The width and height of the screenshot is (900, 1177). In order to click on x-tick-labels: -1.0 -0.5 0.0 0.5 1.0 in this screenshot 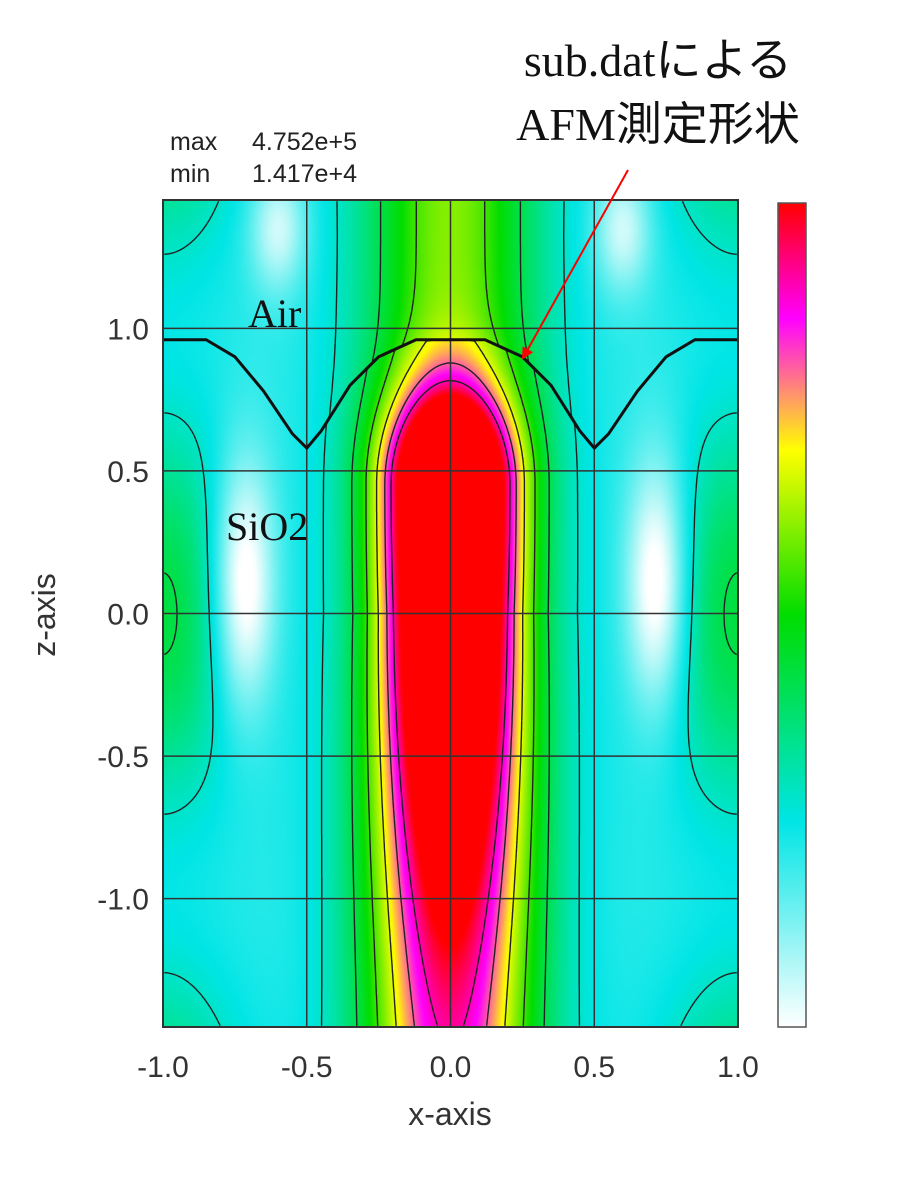, I will do `click(448, 1067)`.